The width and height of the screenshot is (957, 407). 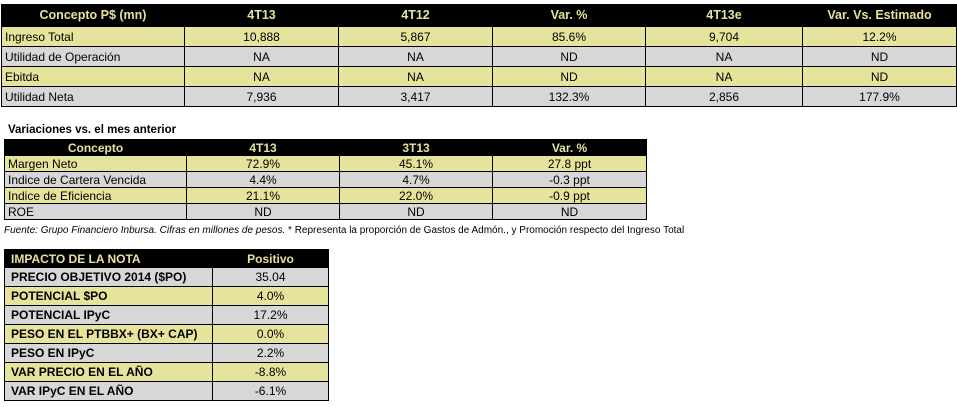 I want to click on table-row: PRECIO OBJETIVO 2014 ($PO) 35.04, so click(x=166, y=277).